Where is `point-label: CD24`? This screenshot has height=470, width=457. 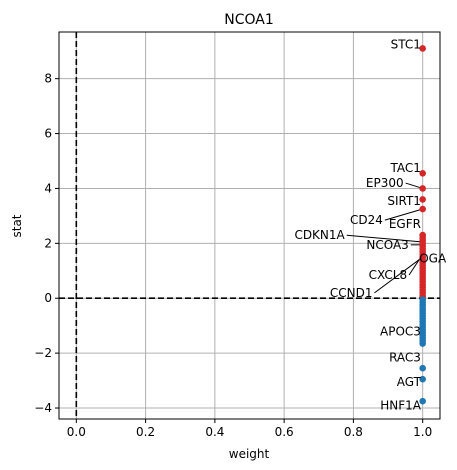
point-label: CD24 is located at coordinates (366, 220).